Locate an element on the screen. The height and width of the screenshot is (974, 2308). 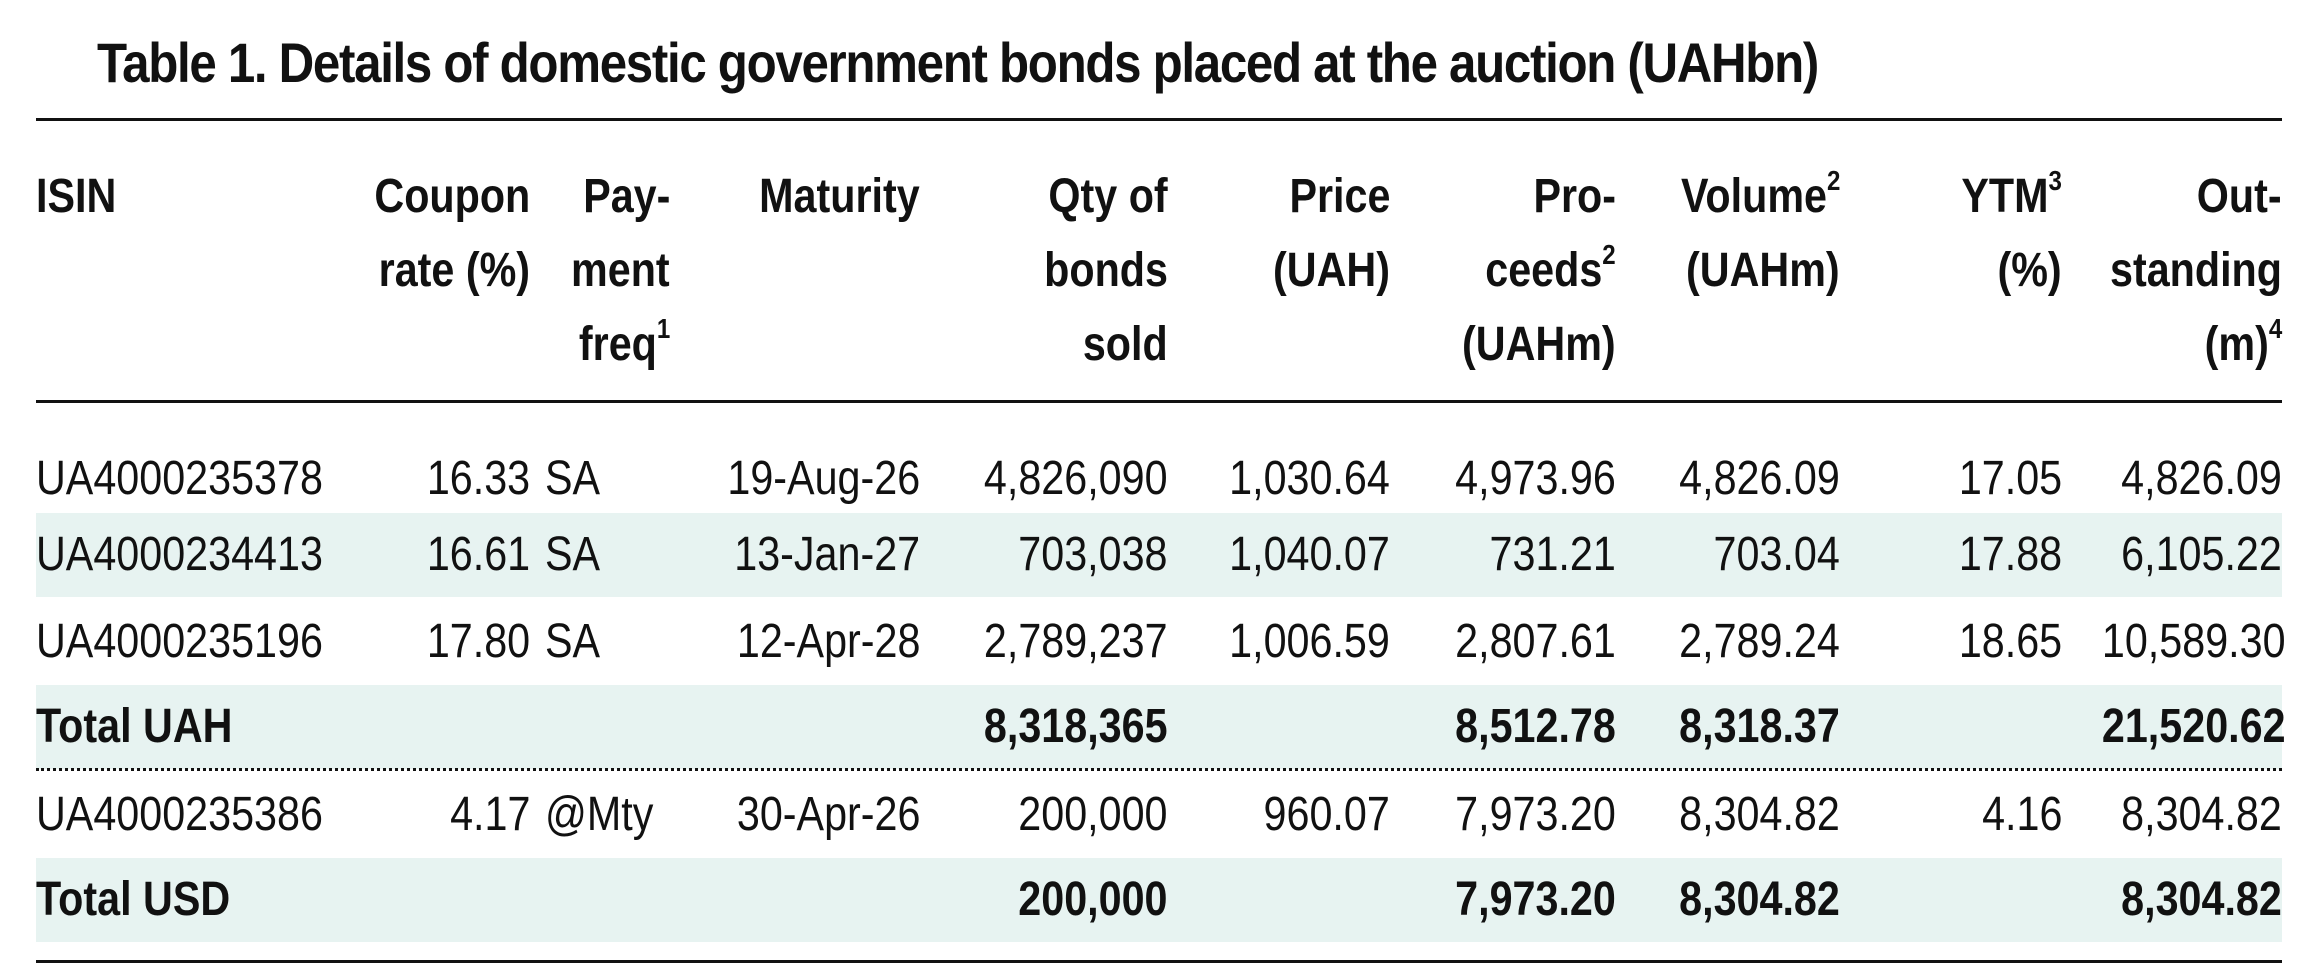
bottom-rule is located at coordinates (1159, 961).